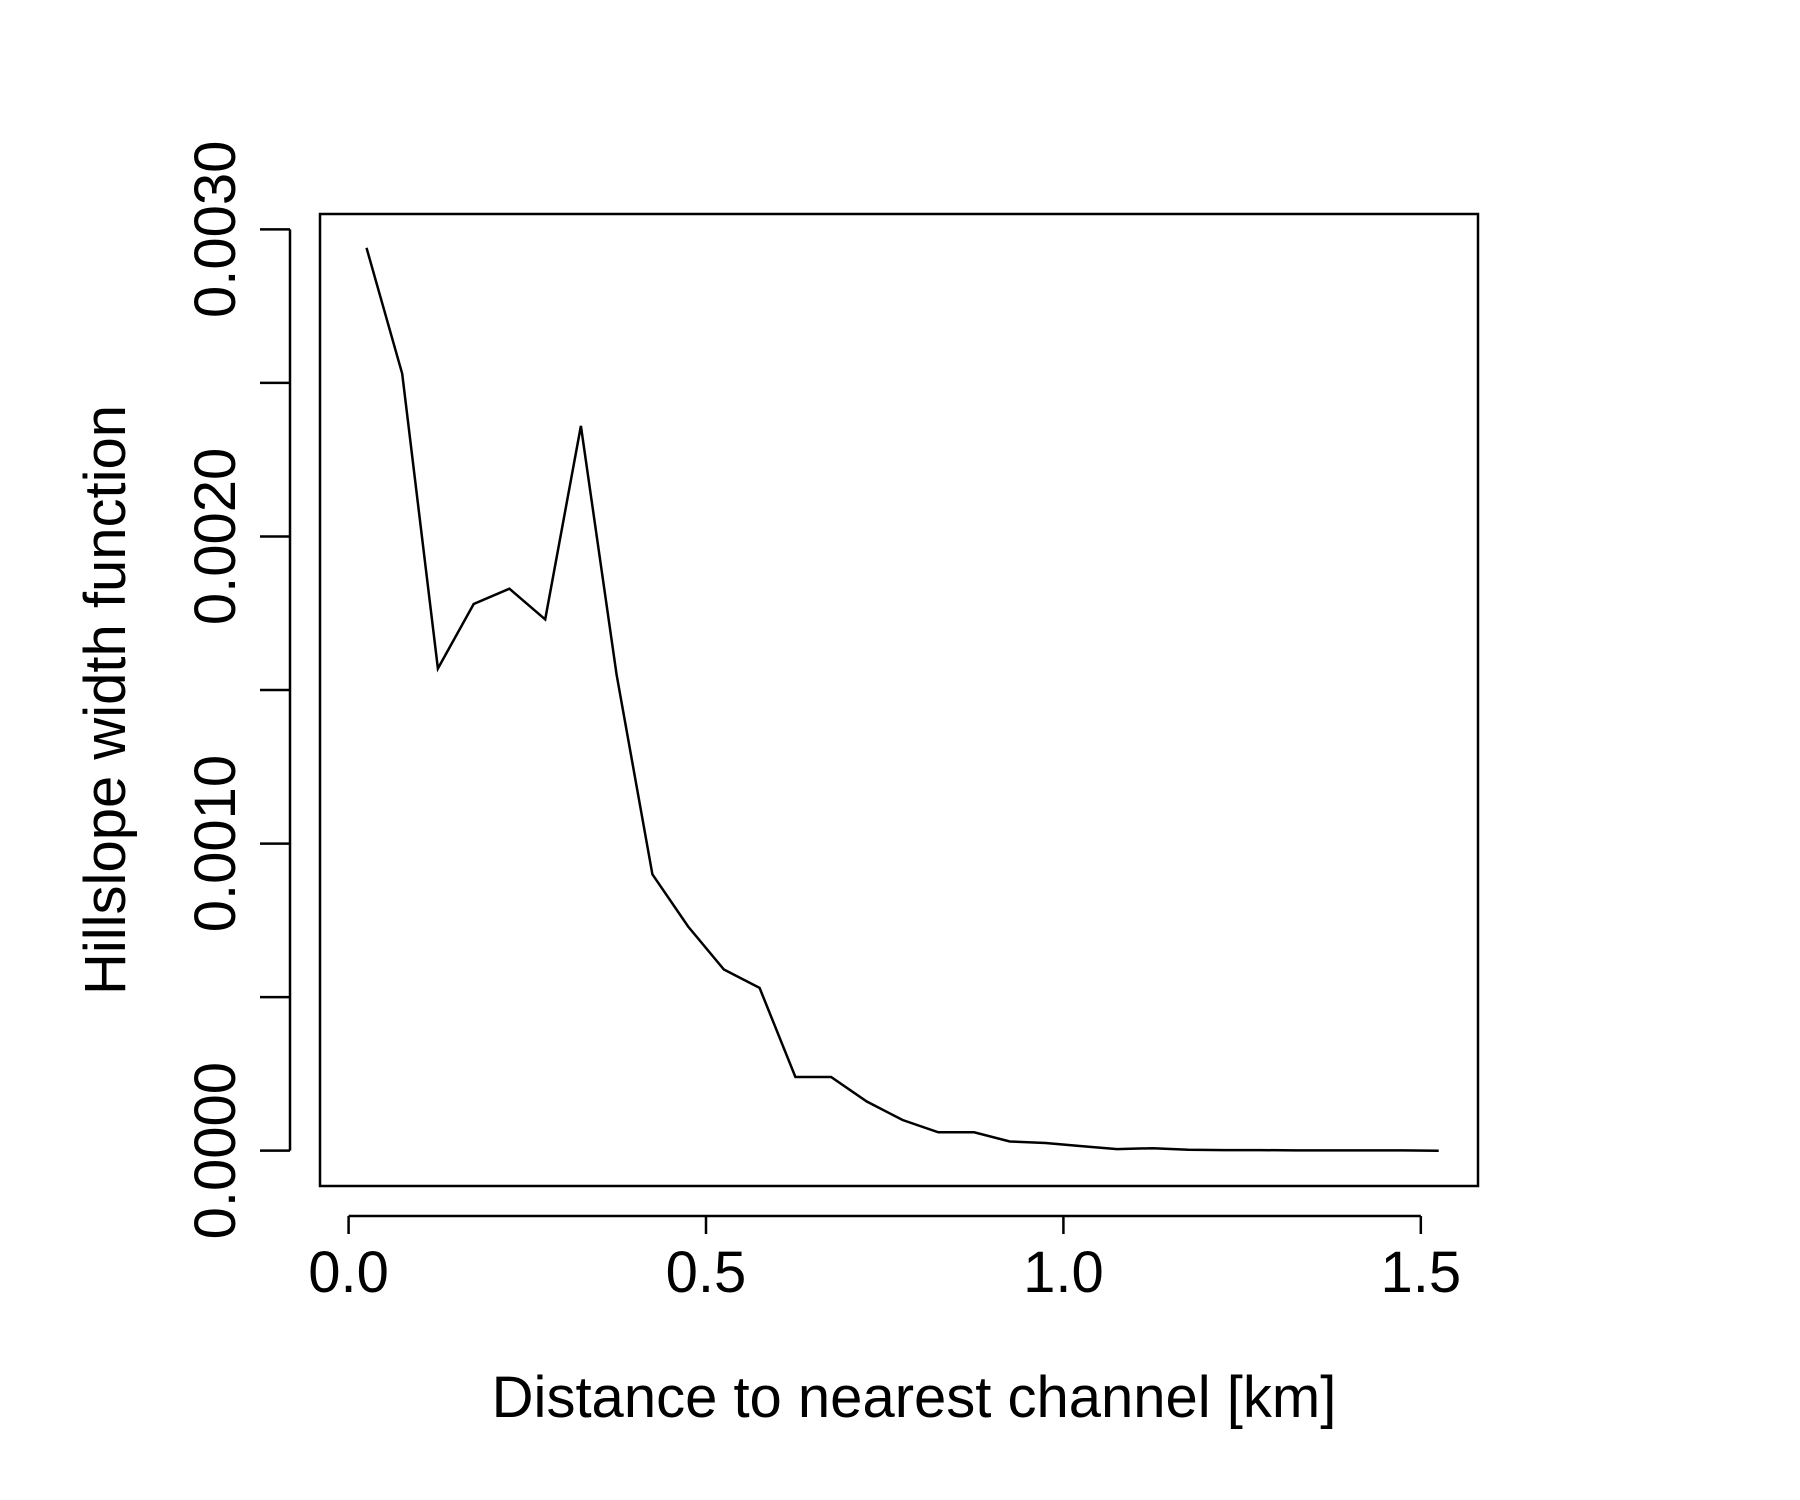 This screenshot has height=1500, width=1800. I want to click on x-axis: 0.0 0.5 1.0 1.5, so click(884, 1259).